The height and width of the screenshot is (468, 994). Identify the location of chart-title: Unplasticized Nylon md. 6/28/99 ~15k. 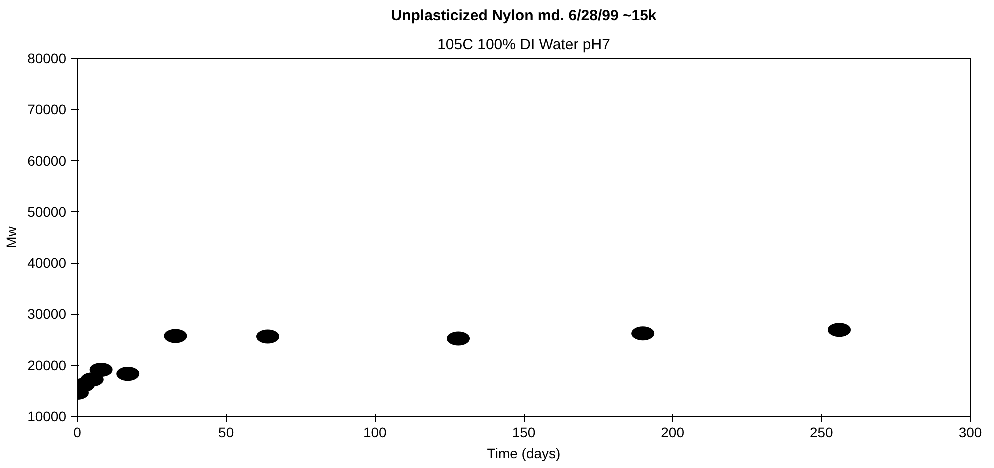
(524, 16).